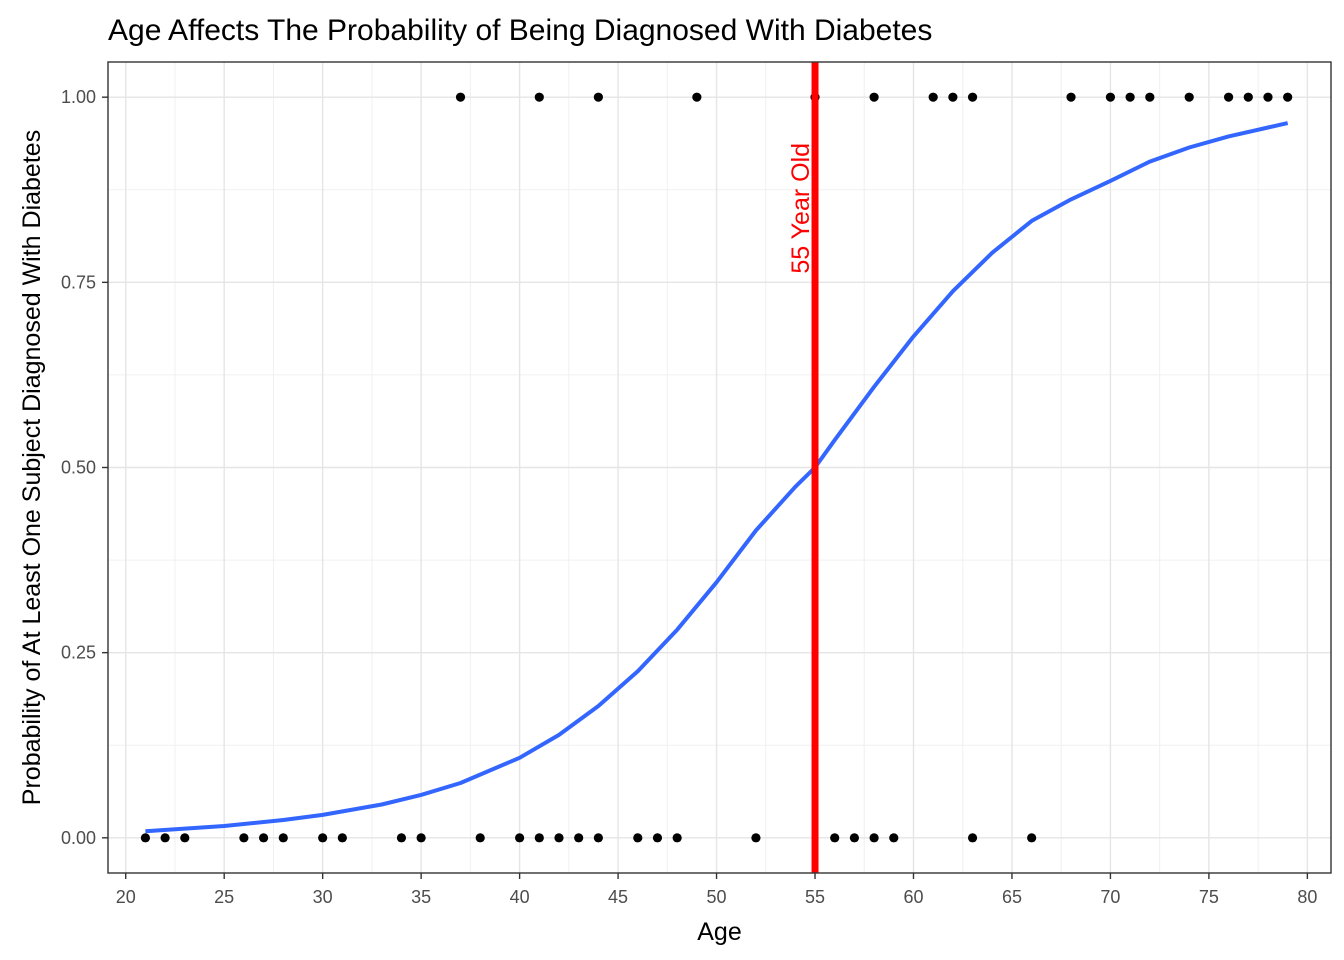 The width and height of the screenshot is (1344, 960). What do you see at coordinates (803, 467) in the screenshot?
I see `vline-layer: 55 Year Old` at bounding box center [803, 467].